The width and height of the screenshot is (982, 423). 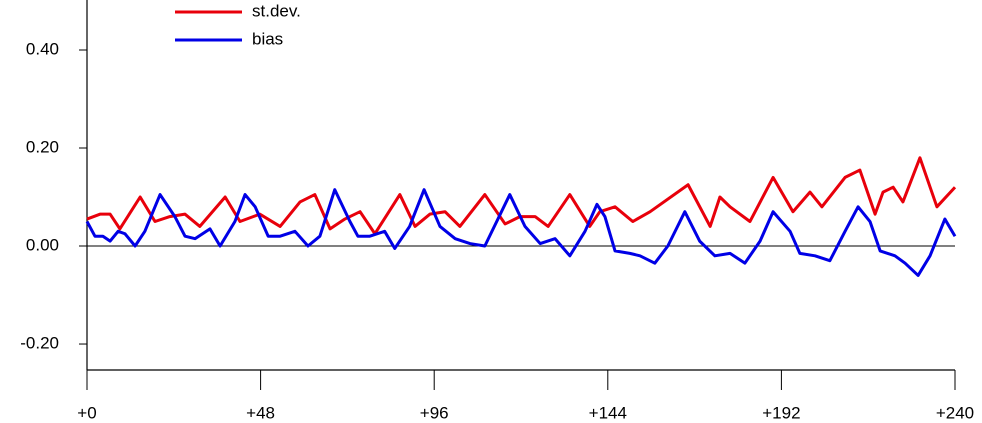 I want to click on x-tick-label: +144, so click(x=608, y=412).